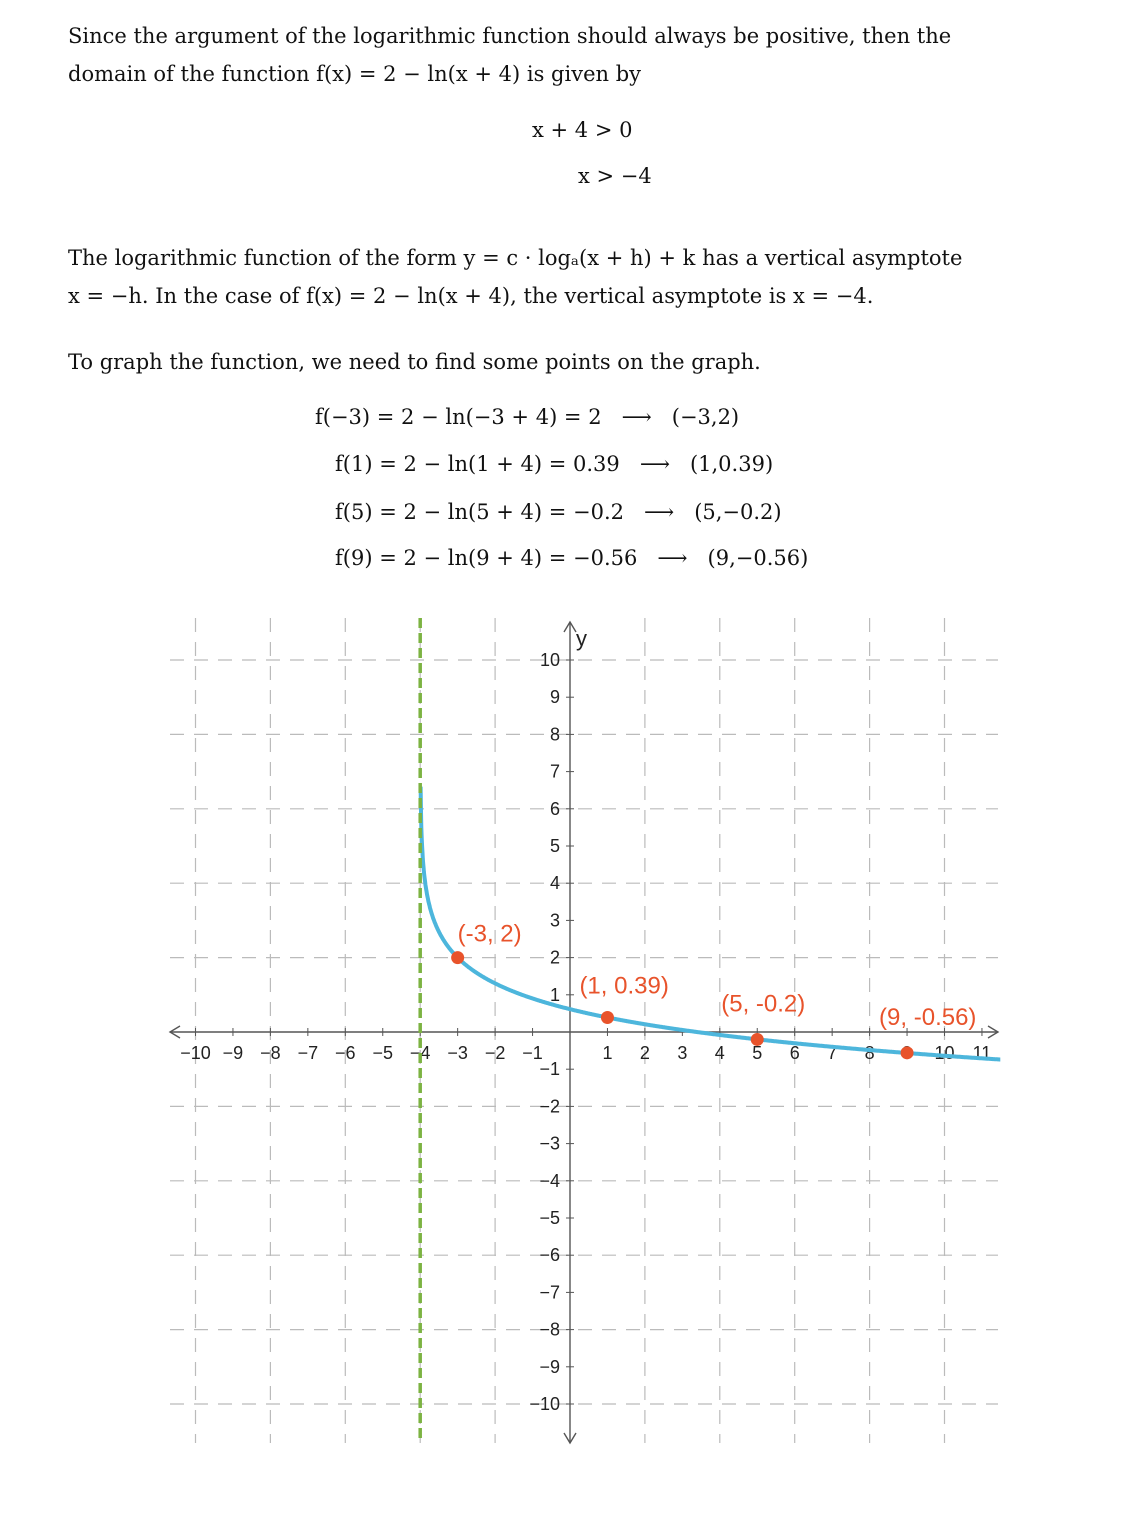 The width and height of the screenshot is (1140, 1520). What do you see at coordinates (549, 1255) in the screenshot?
I see `y-tick-label: −6` at bounding box center [549, 1255].